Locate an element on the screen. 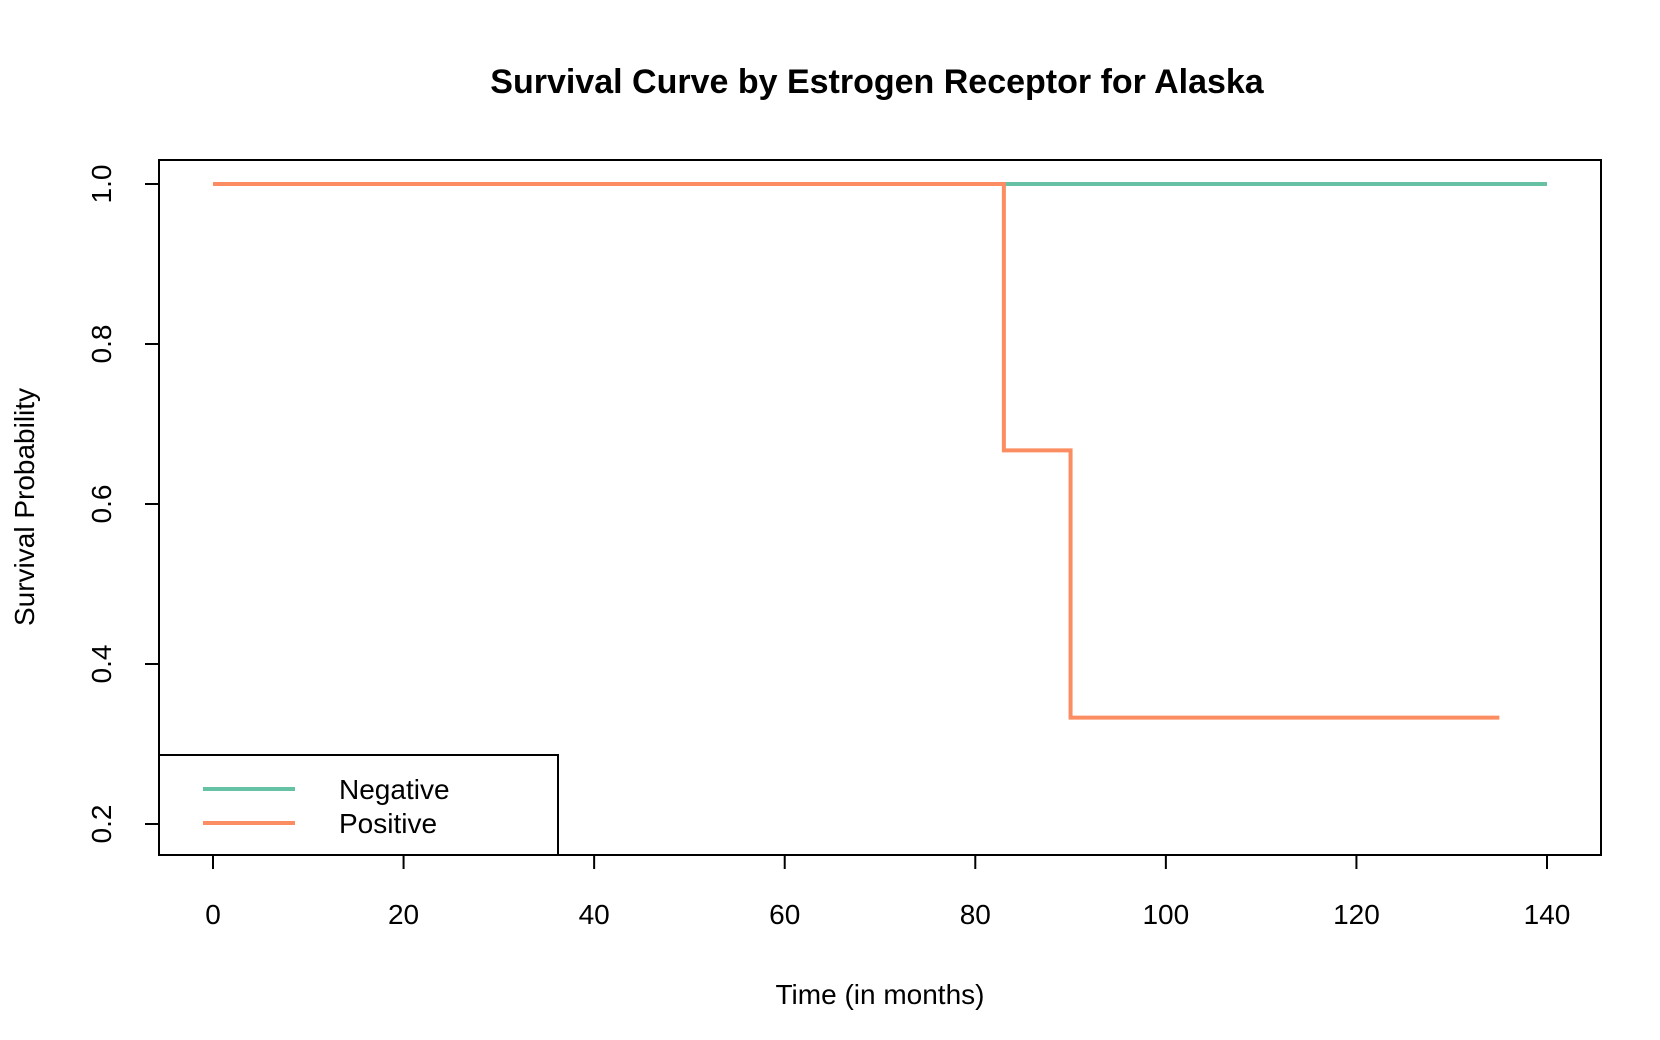 The height and width of the screenshot is (1040, 1660). x-axis-title: Time (in months) is located at coordinates (879, 994).